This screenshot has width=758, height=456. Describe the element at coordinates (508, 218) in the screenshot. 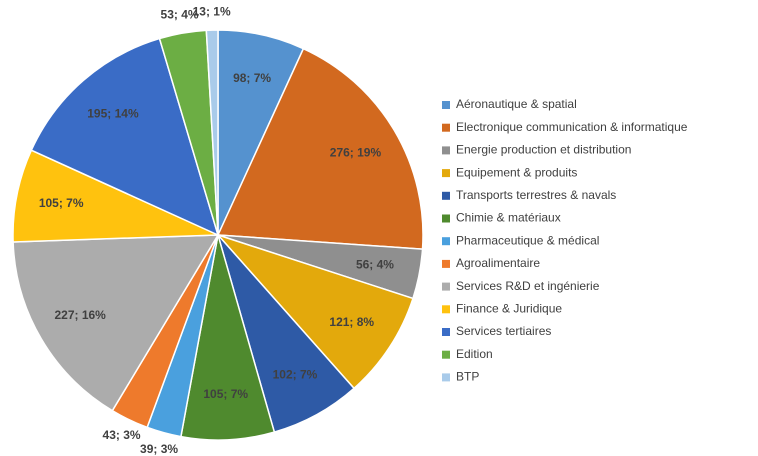

I see `legend-label: Chimie & matériaux` at that location.